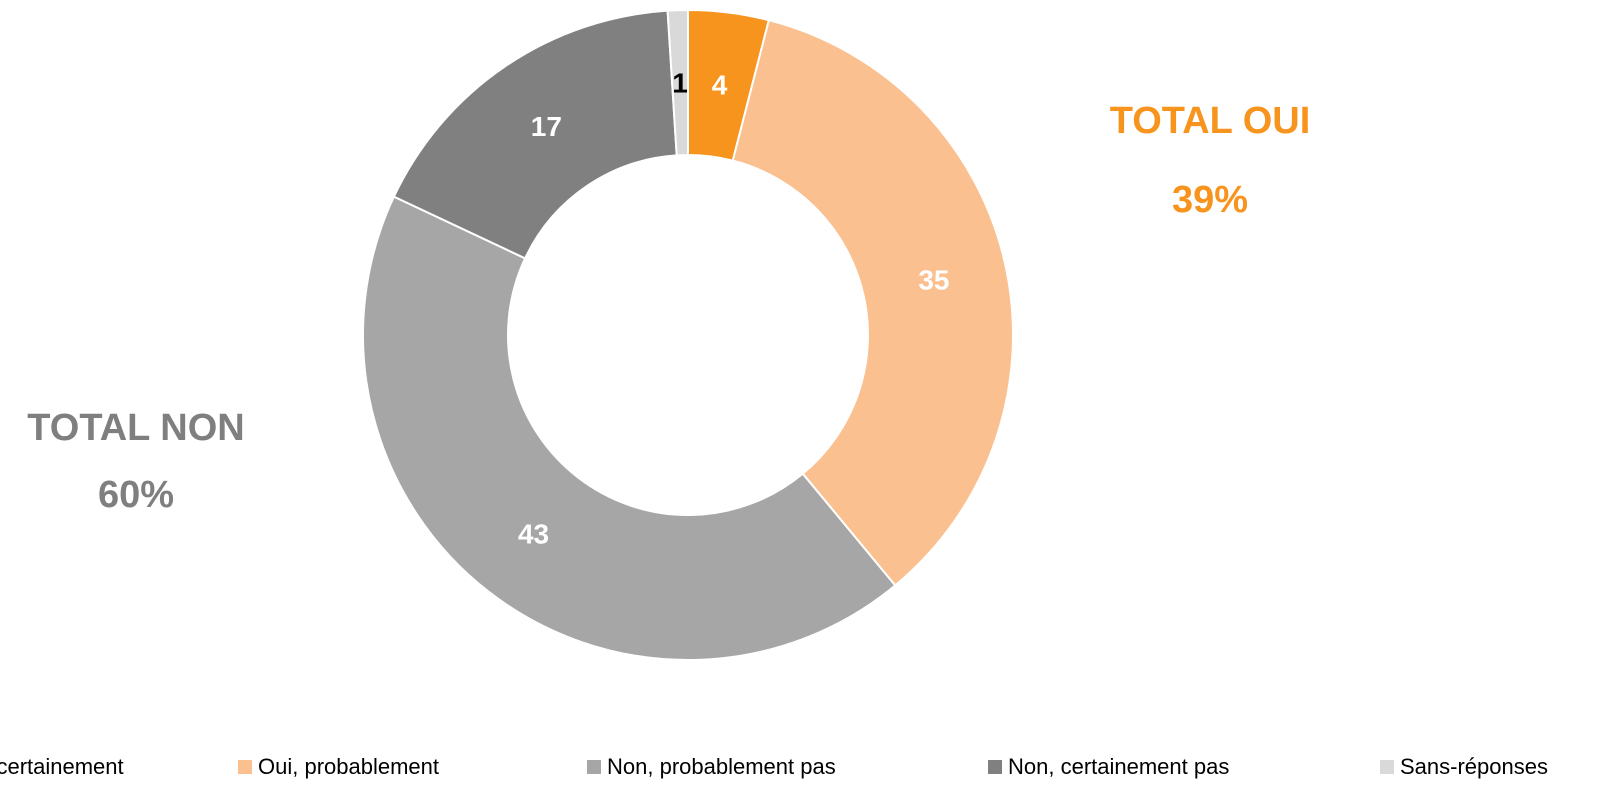  Describe the element at coordinates (1210, 121) in the screenshot. I see `annotation-title: TOTAL OUI` at that location.